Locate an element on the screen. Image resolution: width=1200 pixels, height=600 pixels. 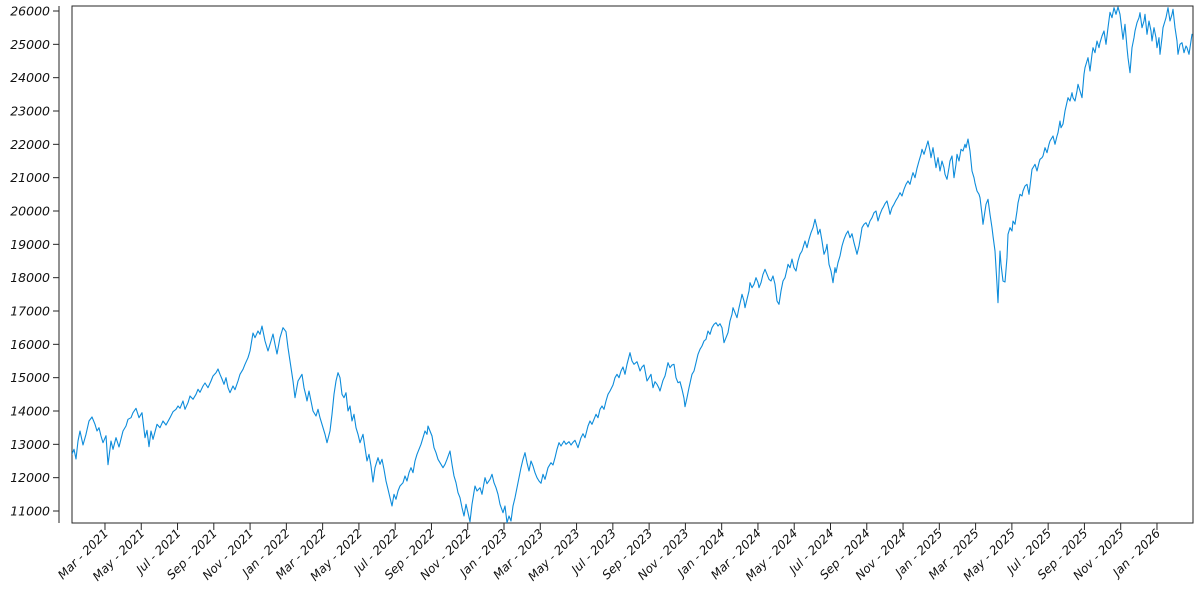
y-tick-label: 22000 is located at coordinates (30, 144).